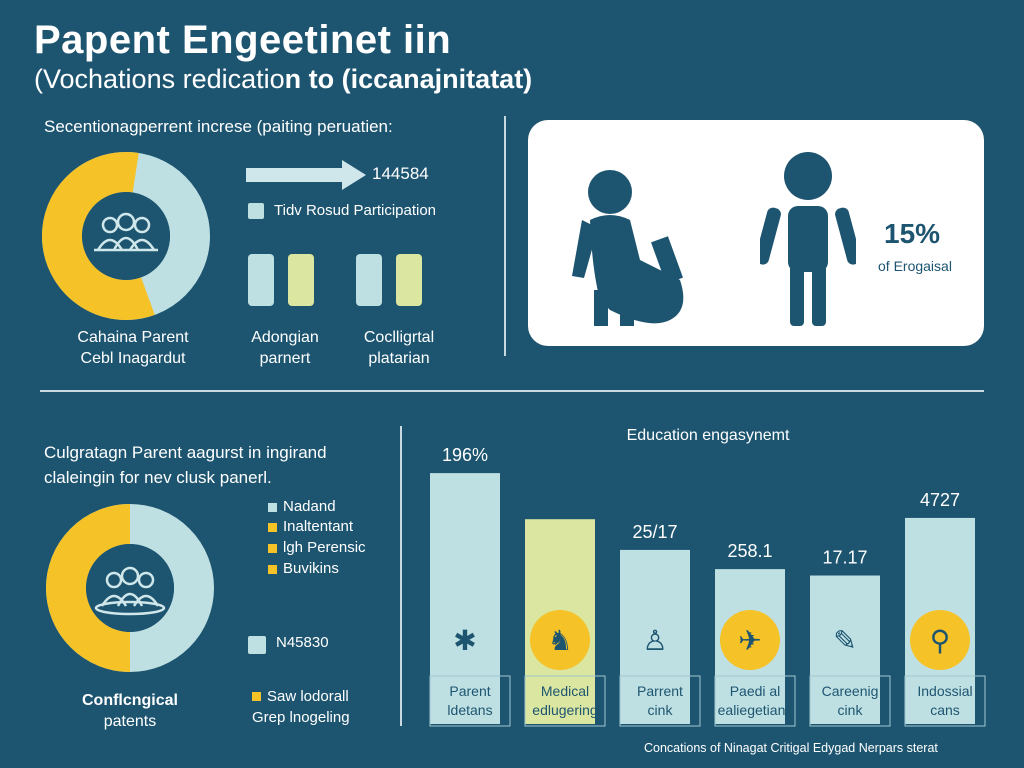  I want to click on donut2-caption-line2: patents, so click(130, 721).